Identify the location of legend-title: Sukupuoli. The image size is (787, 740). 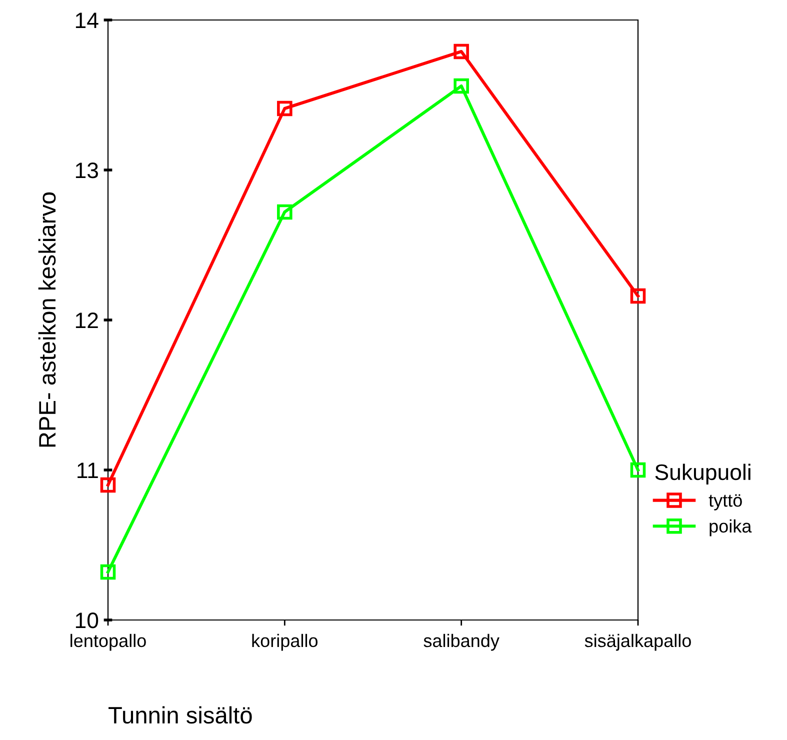
(702, 474).